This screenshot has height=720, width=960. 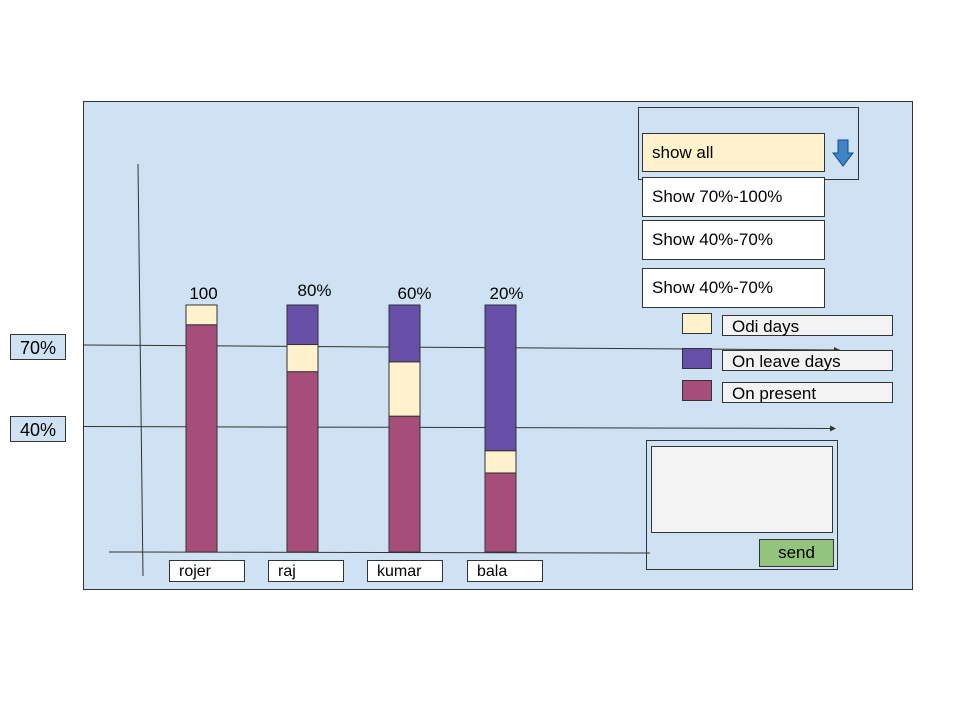 What do you see at coordinates (38, 346) in the screenshot?
I see `reference-label-70pct: 70%` at bounding box center [38, 346].